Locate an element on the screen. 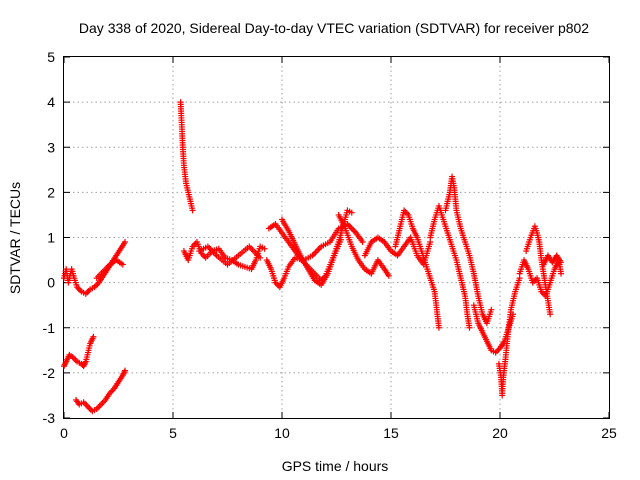 The width and height of the screenshot is (640, 480). series-seg-g is located at coordinates (230, 255).